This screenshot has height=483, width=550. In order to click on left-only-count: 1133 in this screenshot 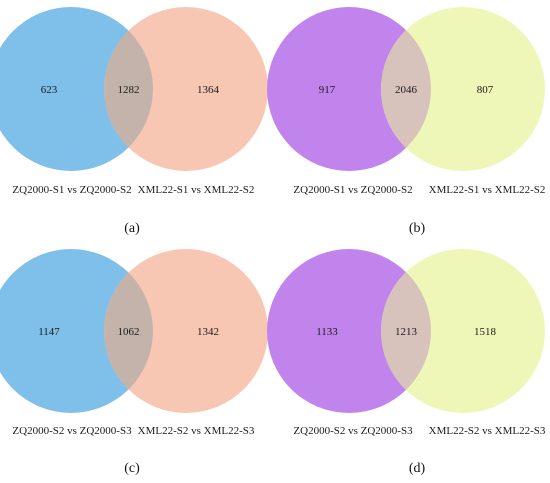, I will do `click(327, 332)`.